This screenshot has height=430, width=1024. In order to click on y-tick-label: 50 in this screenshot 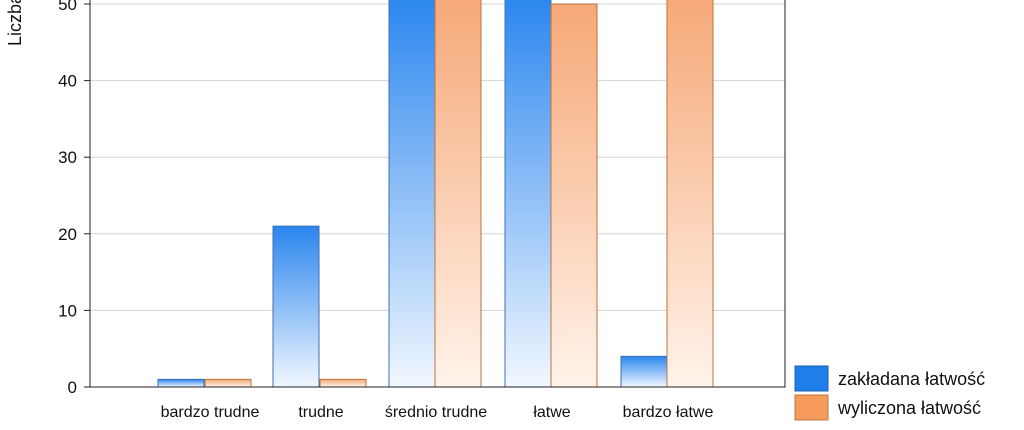, I will do `click(67, 7)`.